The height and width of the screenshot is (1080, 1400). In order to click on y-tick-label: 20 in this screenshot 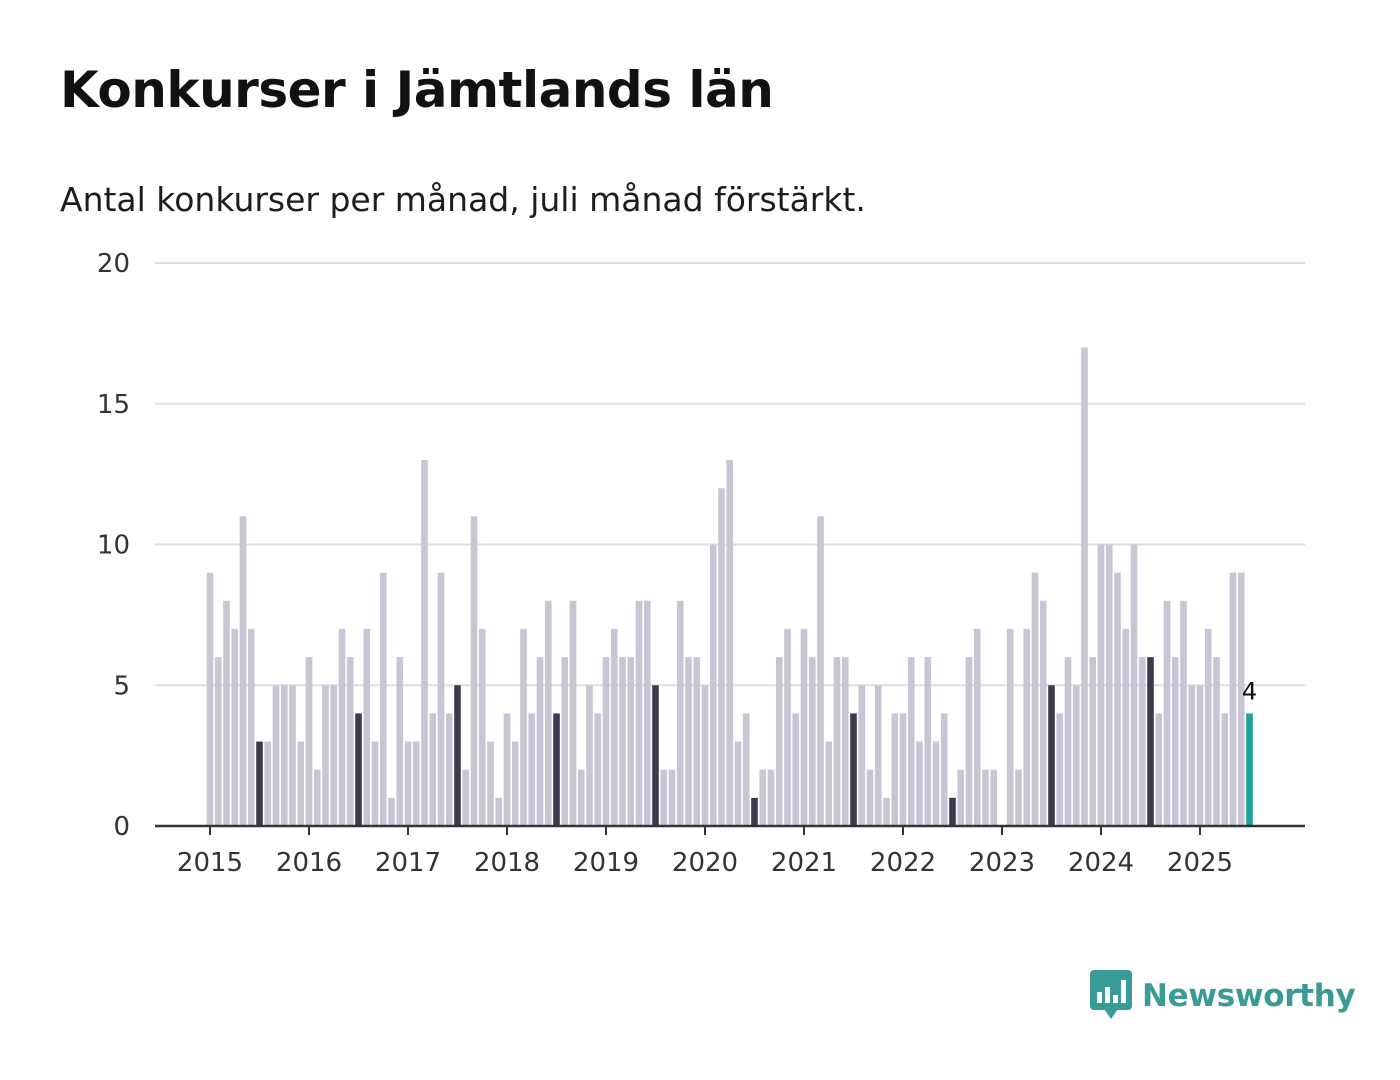, I will do `click(113, 264)`.